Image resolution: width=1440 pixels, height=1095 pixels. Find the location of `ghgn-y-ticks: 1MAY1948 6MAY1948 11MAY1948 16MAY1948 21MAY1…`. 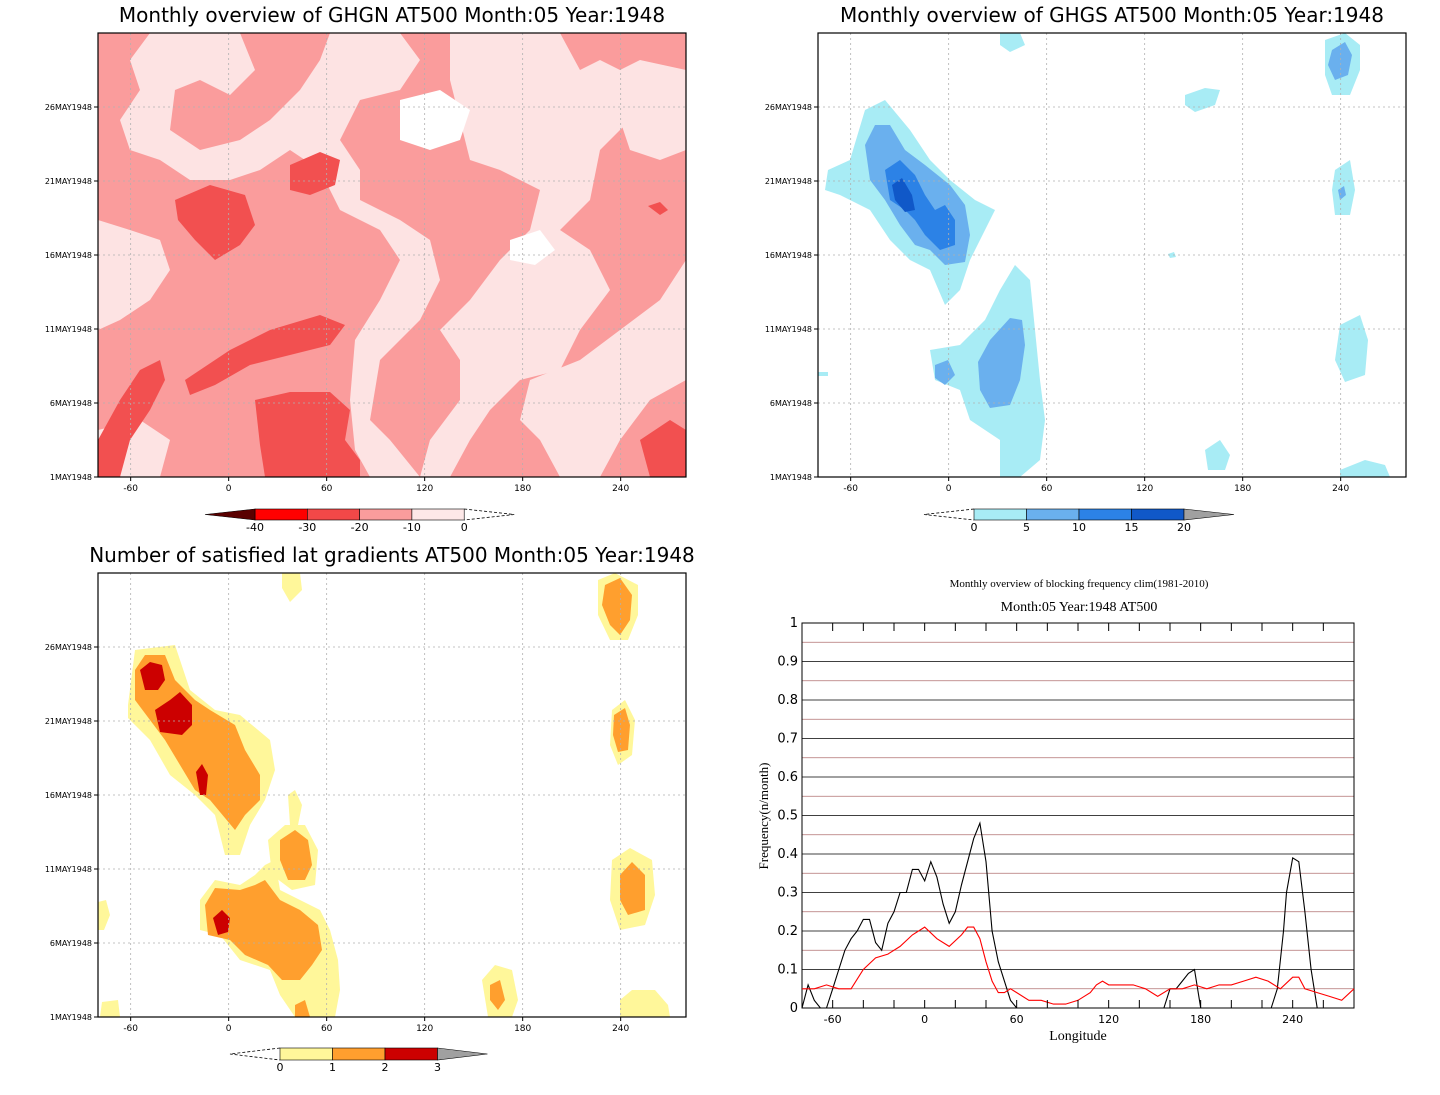

ghgn-y-ticks: 1MAY1948 6MAY1948 11MAY1948 16MAY1948 21MAY1… is located at coordinates (71, 292).